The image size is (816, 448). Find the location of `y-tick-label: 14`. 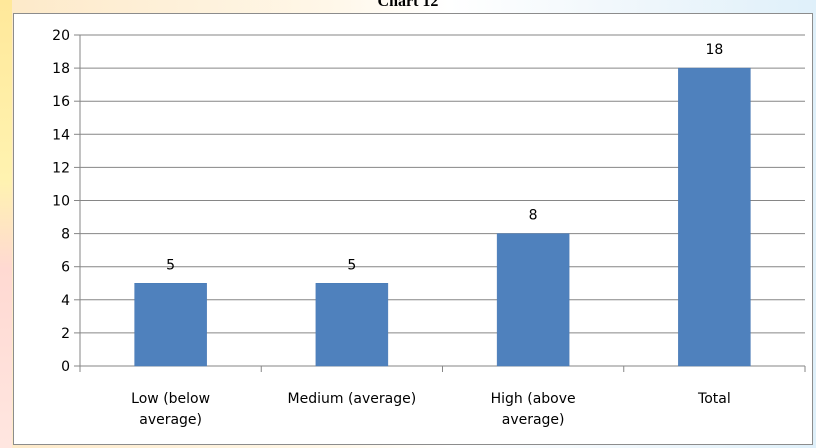

y-tick-label: 14 is located at coordinates (61, 135).